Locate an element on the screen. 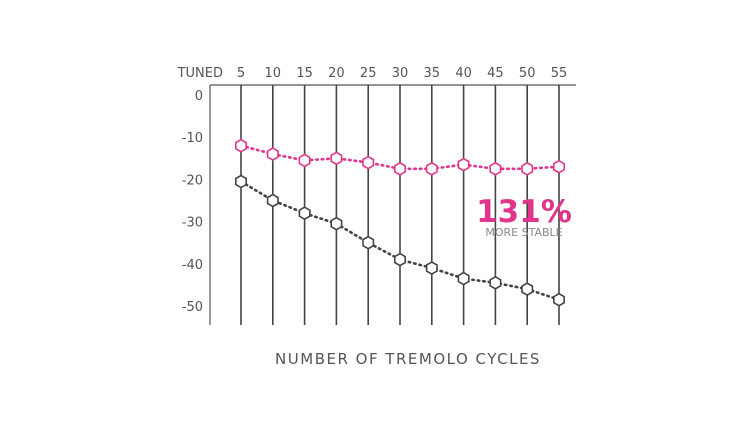  y-tick-label: -30 is located at coordinates (192, 223).